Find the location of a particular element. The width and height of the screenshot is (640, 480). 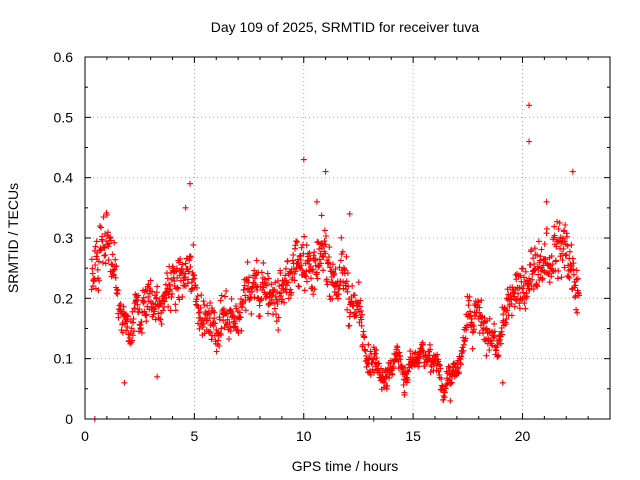

x-axis-label: GPS time / hours is located at coordinates (345, 466).